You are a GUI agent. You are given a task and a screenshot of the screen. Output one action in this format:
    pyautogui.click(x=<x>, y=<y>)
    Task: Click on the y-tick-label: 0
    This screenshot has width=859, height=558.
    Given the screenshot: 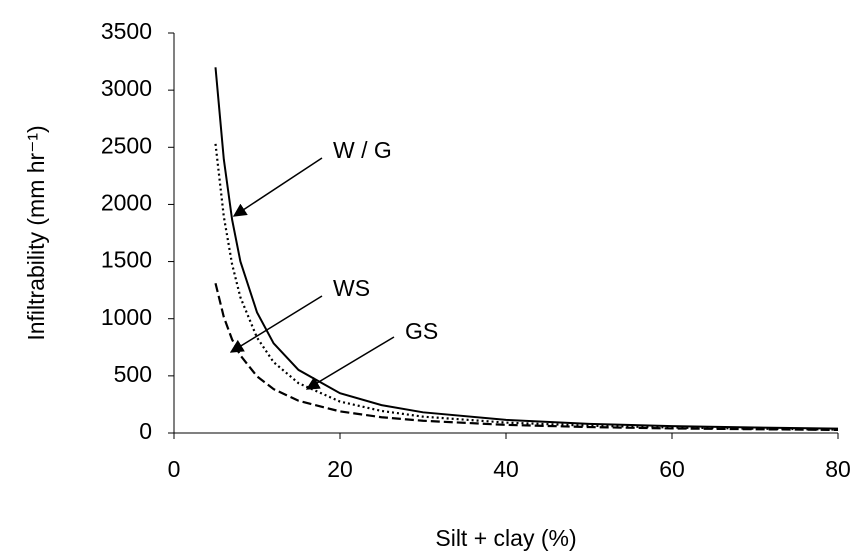 What is the action you would take?
    pyautogui.click(x=145, y=431)
    